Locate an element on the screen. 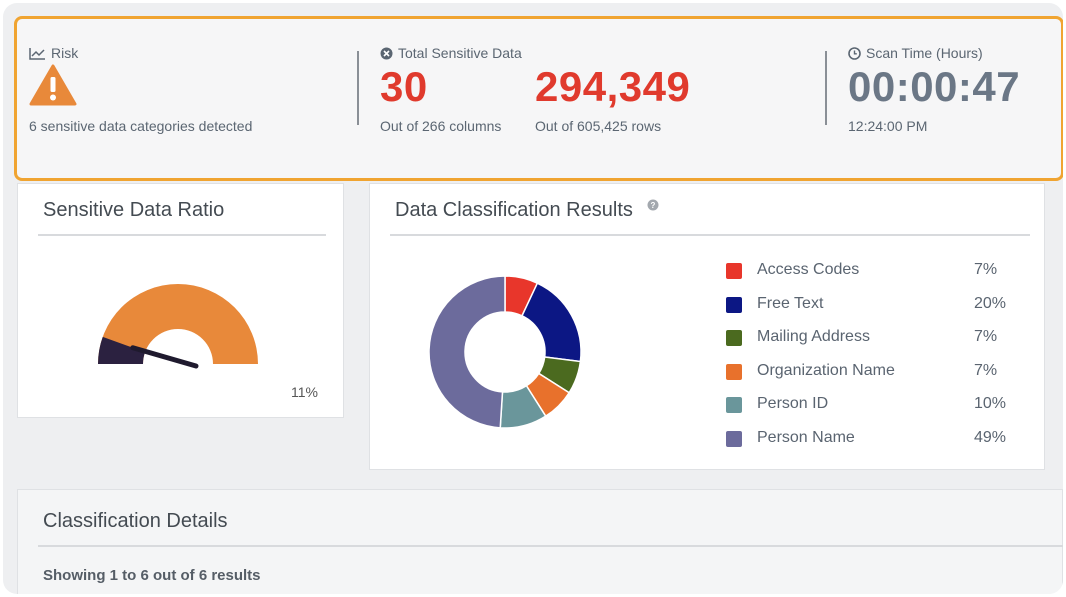 The width and height of the screenshot is (1066, 597). warning-icon is located at coordinates (53, 85).